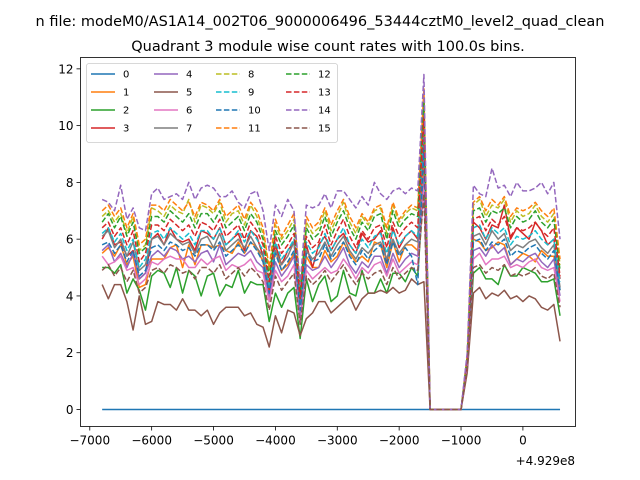 The image size is (640, 480). What do you see at coordinates (126, 129) in the screenshot?
I see `legend-label: 3` at bounding box center [126, 129].